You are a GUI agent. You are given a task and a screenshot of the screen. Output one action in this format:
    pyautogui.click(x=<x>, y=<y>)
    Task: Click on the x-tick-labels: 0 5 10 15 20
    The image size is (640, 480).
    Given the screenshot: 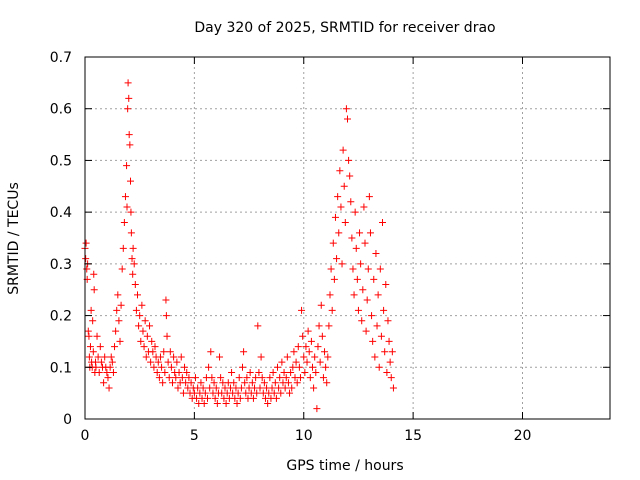 What is the action you would take?
    pyautogui.click(x=306, y=436)
    